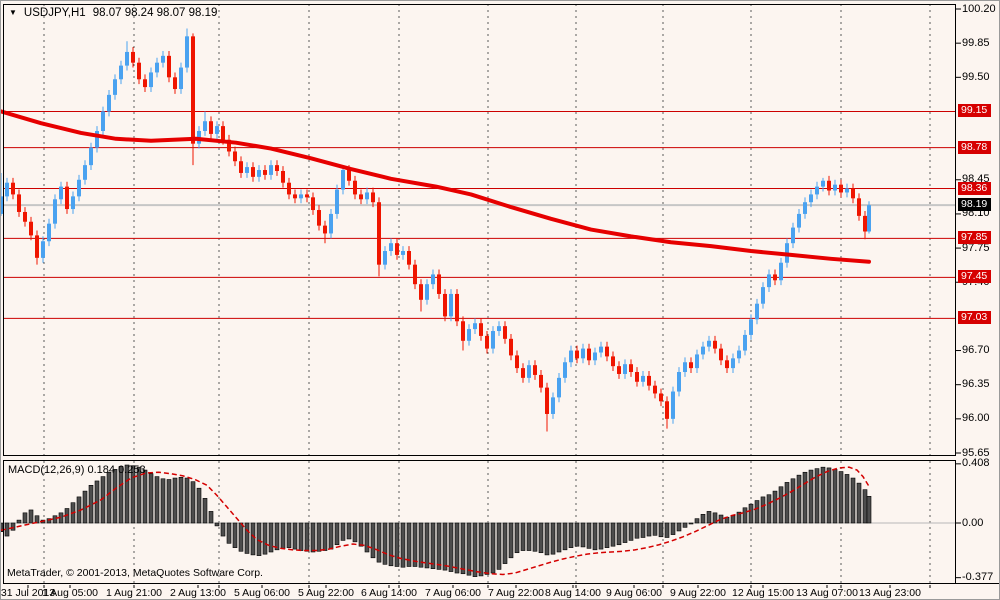 The image size is (1000, 600). I want to click on macd-indicator-label: MACD(12,26,9) 0.184 0.253, so click(77, 470).